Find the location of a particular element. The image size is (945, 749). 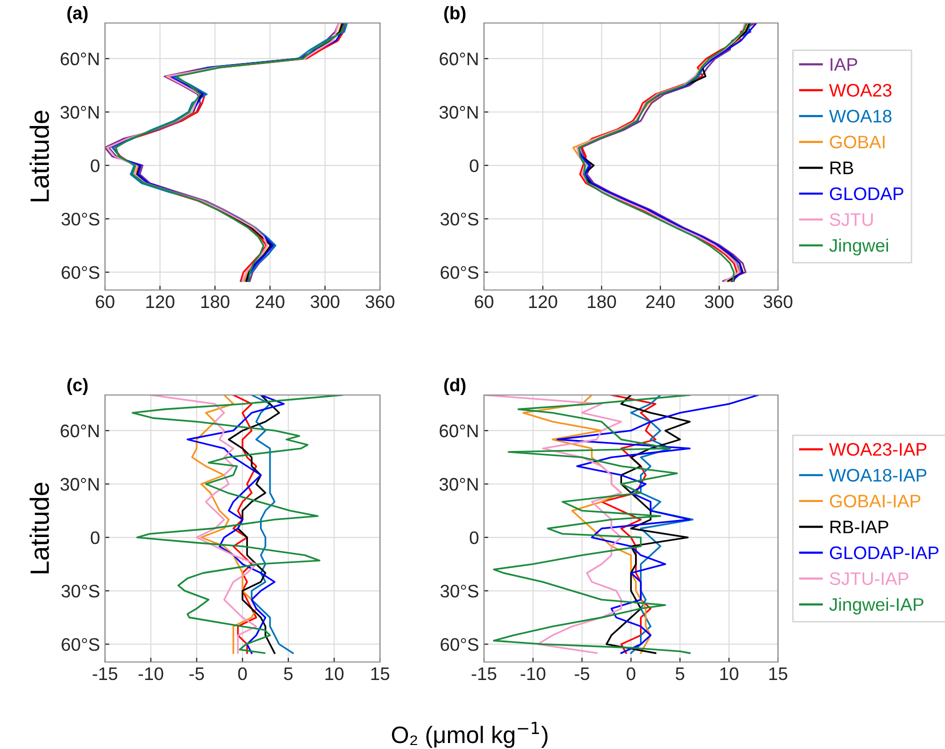

legend-label: RB is located at coordinates (842, 168).